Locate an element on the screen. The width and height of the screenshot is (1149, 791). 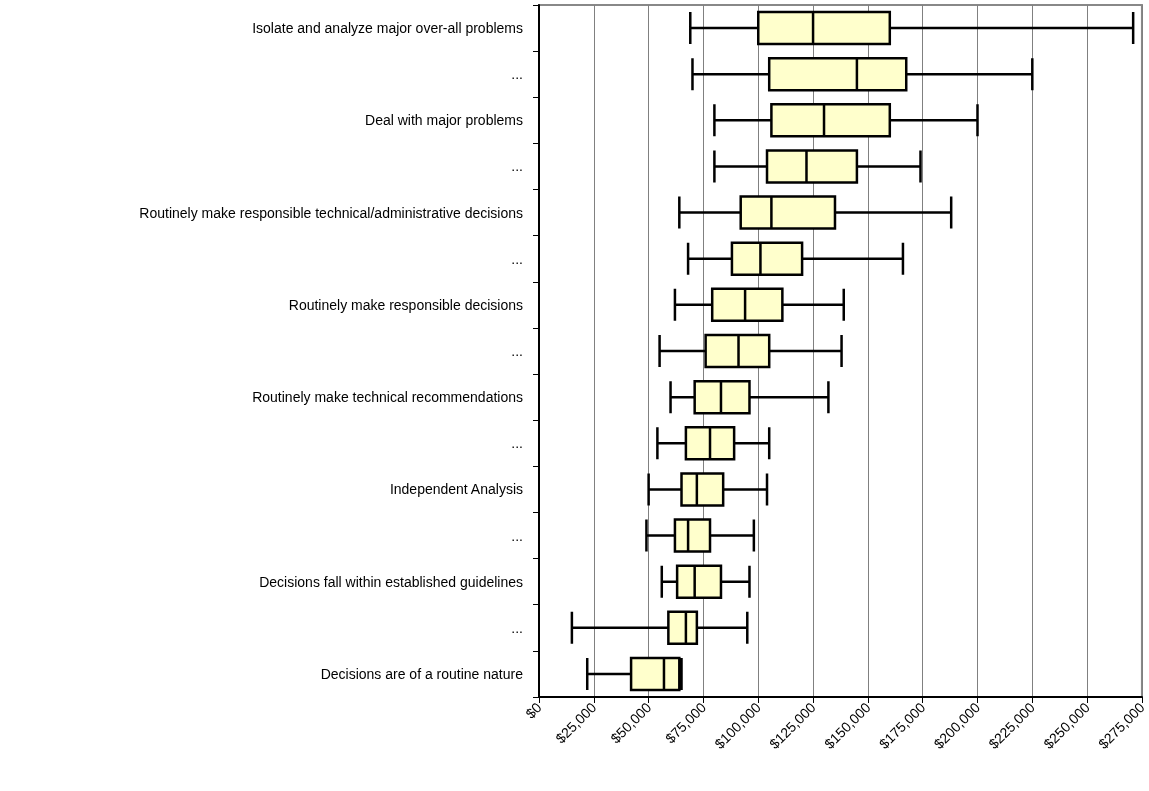
y-tick-label: Decisions fall within established guidelines is located at coordinates (391, 581).